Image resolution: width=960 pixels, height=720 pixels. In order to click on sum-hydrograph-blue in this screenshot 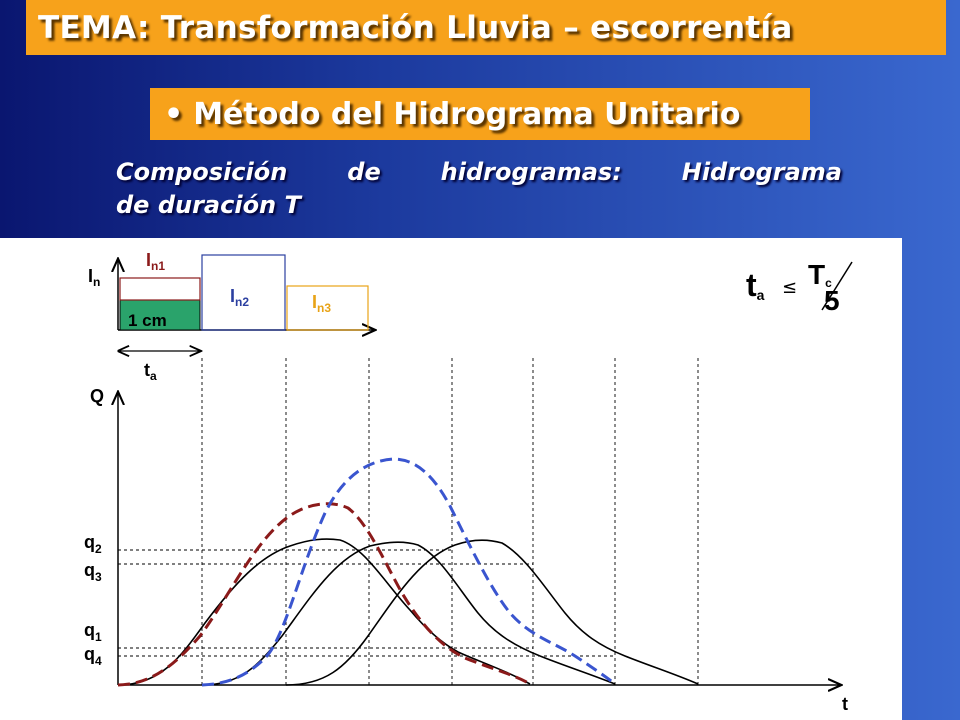, I will do `click(408, 572)`.